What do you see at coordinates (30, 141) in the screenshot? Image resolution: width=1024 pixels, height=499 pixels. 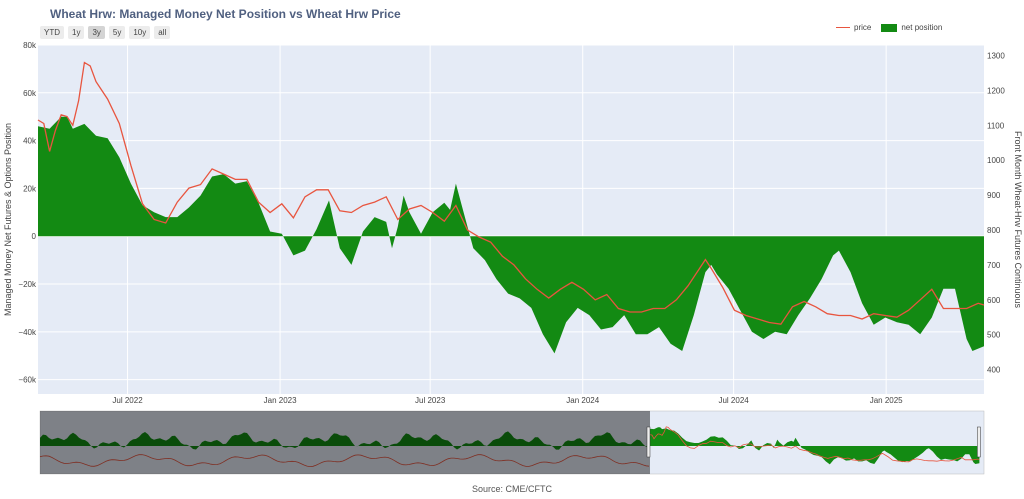 I see `y-left-tick-label: 40k` at bounding box center [30, 141].